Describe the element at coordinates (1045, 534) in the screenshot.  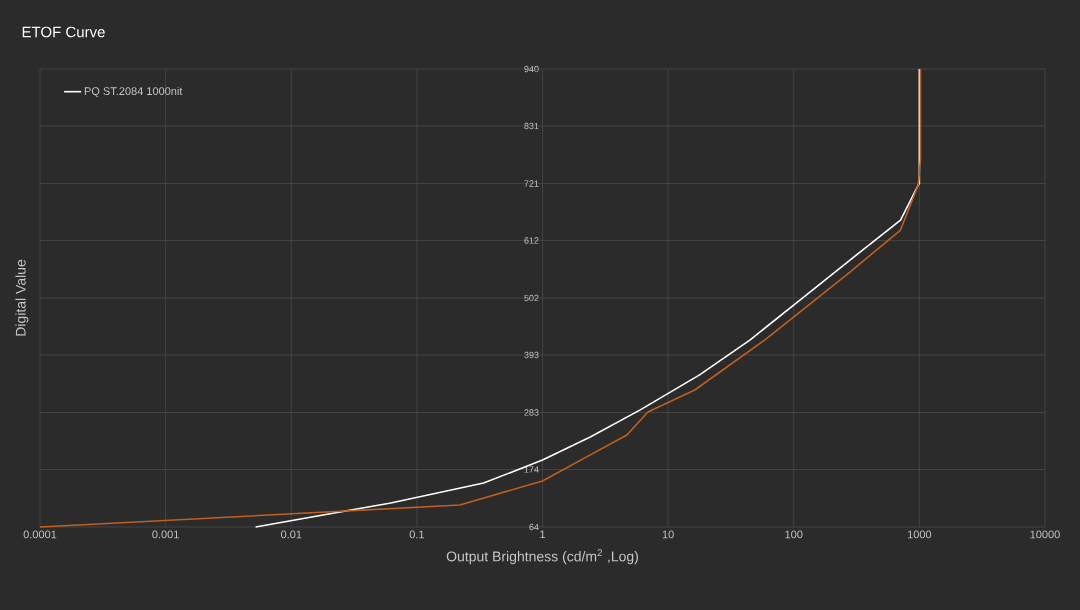
I see `x-tick-label: 10000` at that location.